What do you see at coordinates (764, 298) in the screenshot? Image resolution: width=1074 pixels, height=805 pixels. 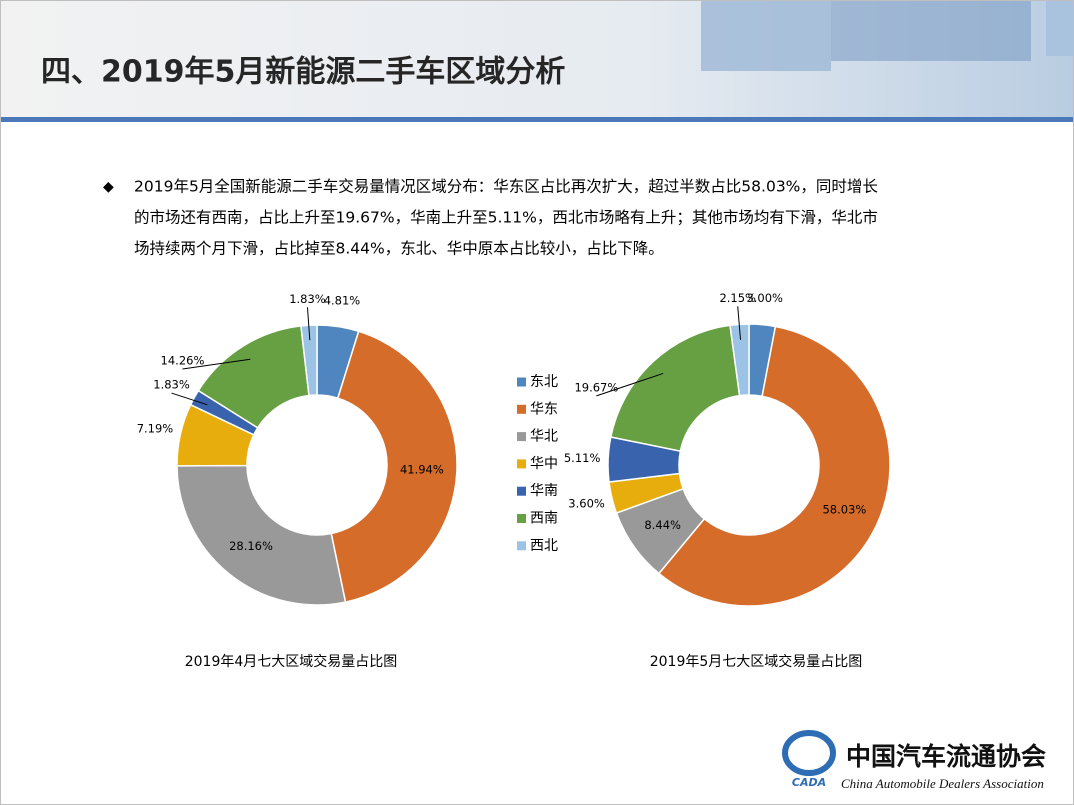 I see `data-label: 3.00%` at bounding box center [764, 298].